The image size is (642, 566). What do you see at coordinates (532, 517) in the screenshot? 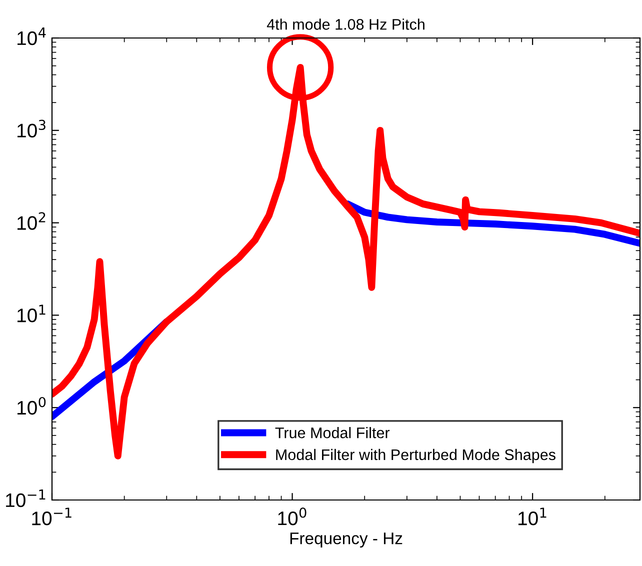
I see `x-tick-label: 10$^{1}$` at bounding box center [532, 517].